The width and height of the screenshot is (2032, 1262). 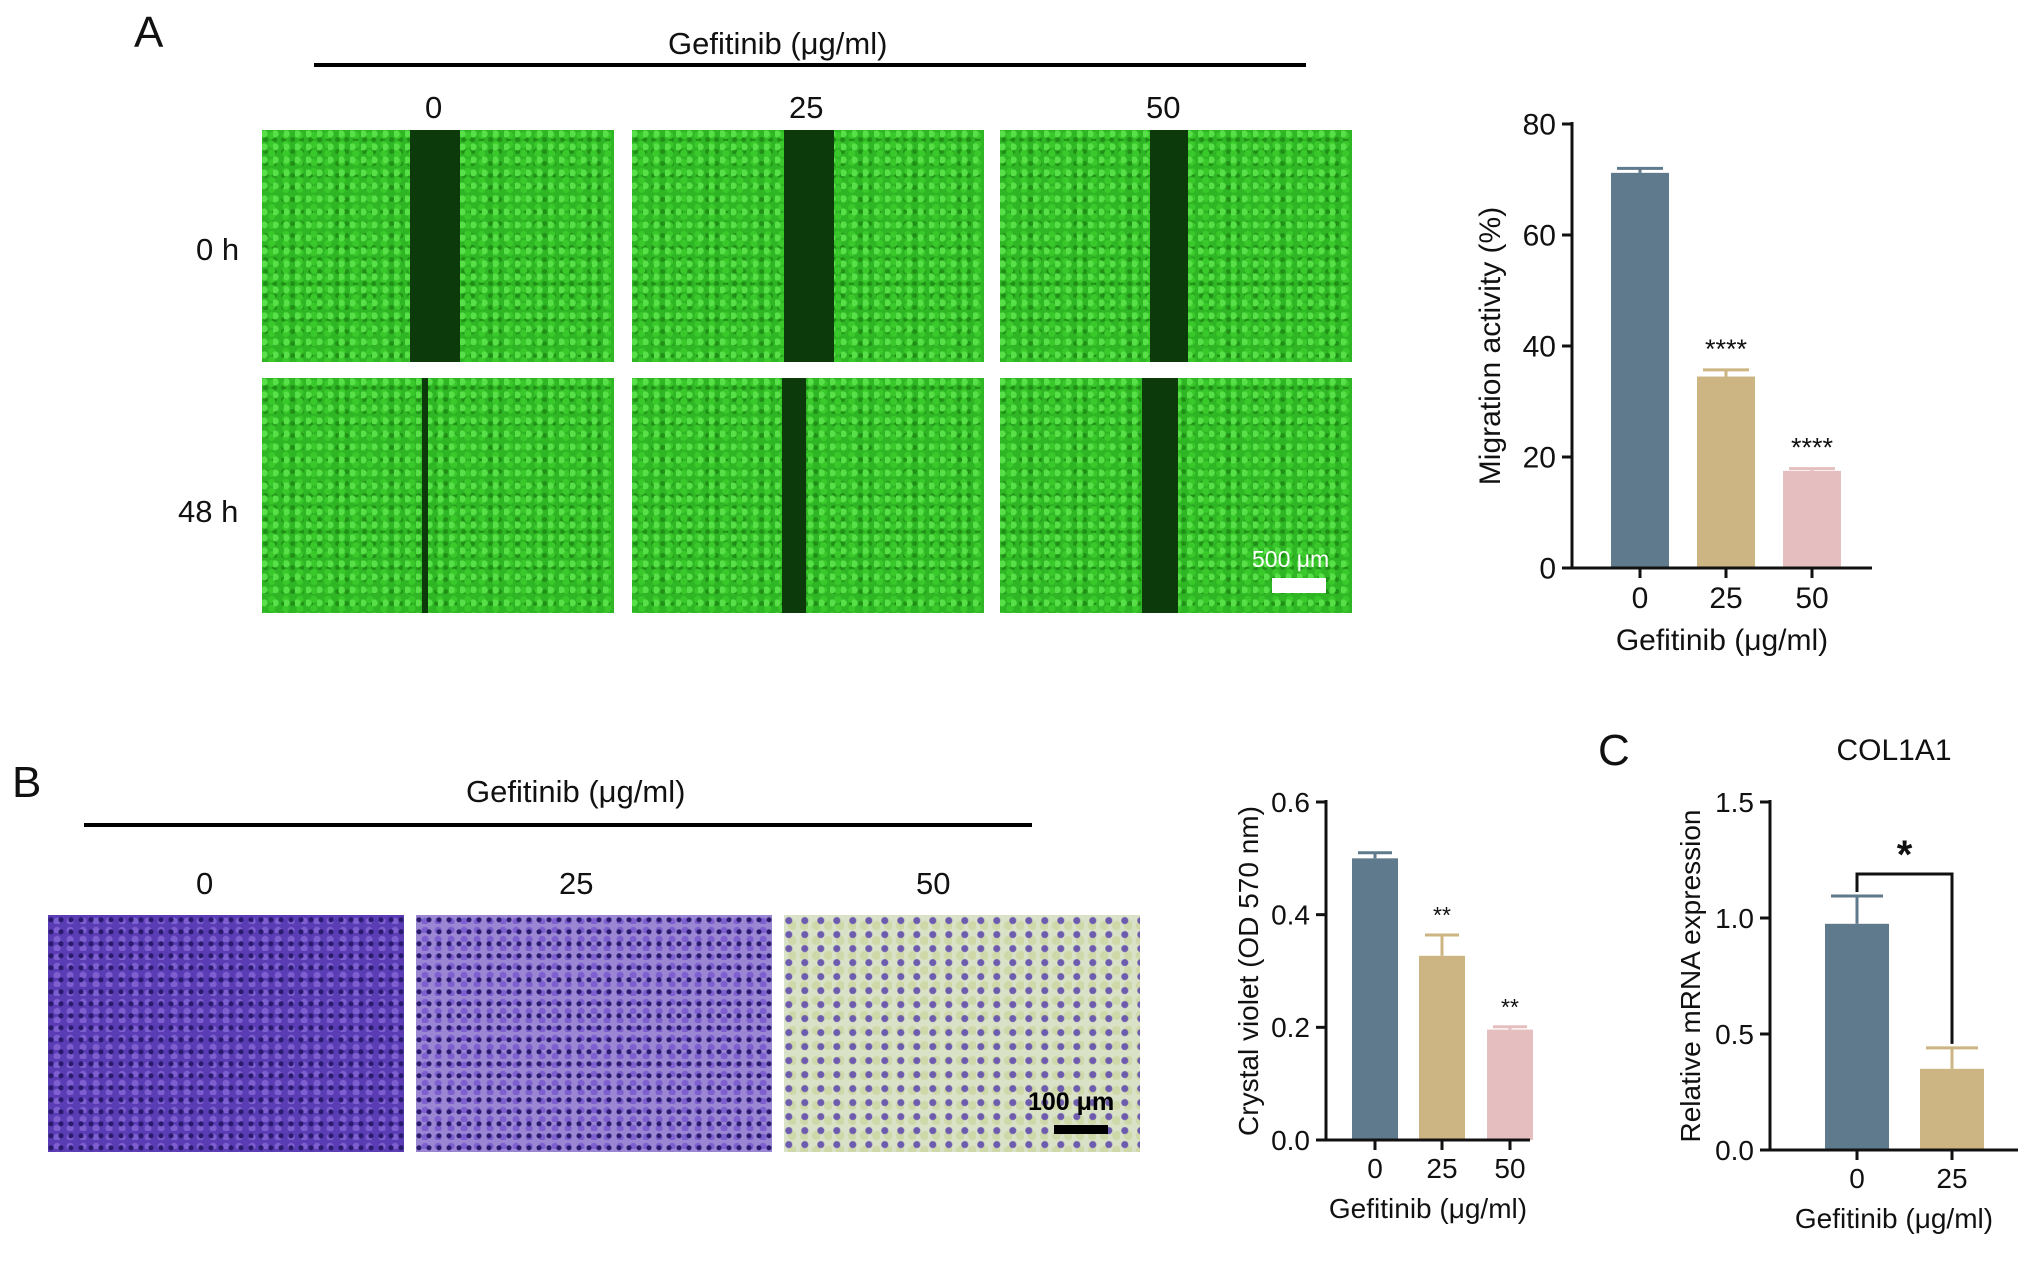 I want to click on panel-b-letter: B, so click(x=27, y=782).